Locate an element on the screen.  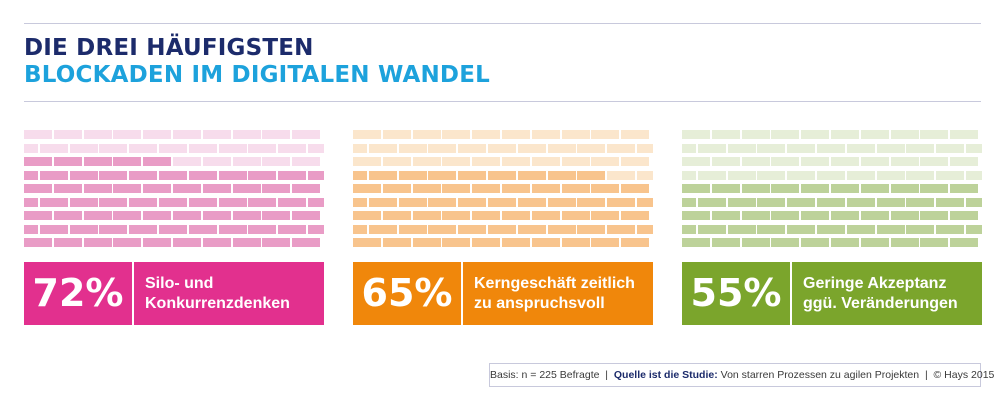
stat-label-line2: ggü. Veränderungen is located at coordinates (880, 303).